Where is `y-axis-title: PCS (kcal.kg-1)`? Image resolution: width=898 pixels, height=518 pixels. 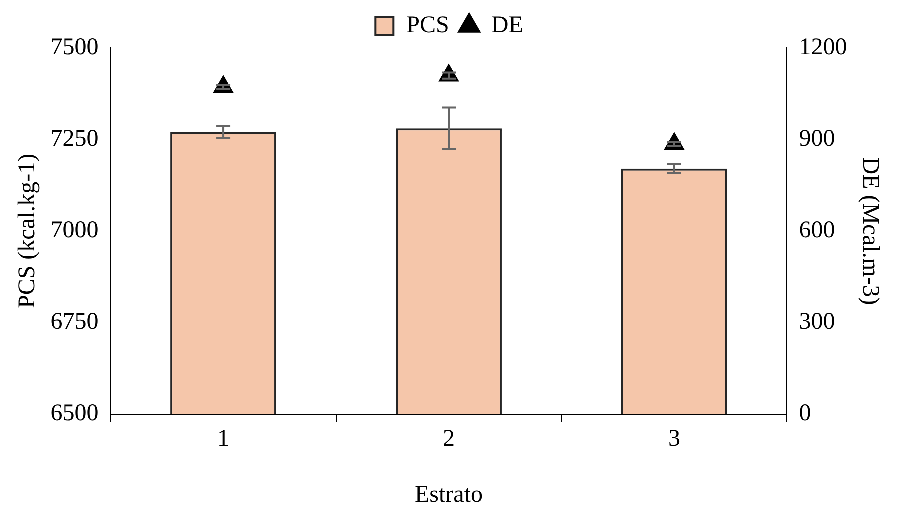 y-axis-title: PCS (kcal.kg-1) is located at coordinates (27, 231).